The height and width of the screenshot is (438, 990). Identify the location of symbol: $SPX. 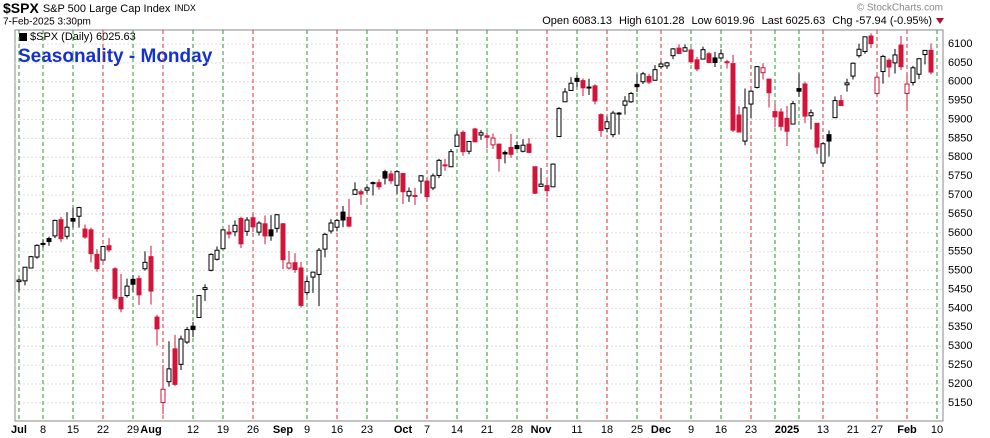
(21, 8).